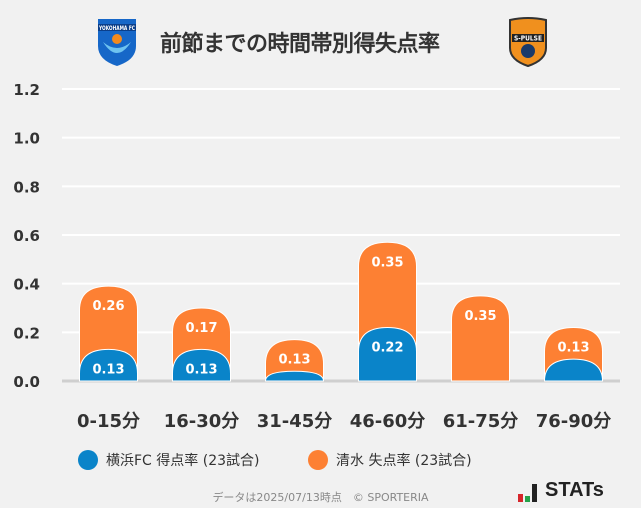 The height and width of the screenshot is (508, 641). Describe the element at coordinates (574, 421) in the screenshot. I see `x-tick-label: 76-90分` at that location.